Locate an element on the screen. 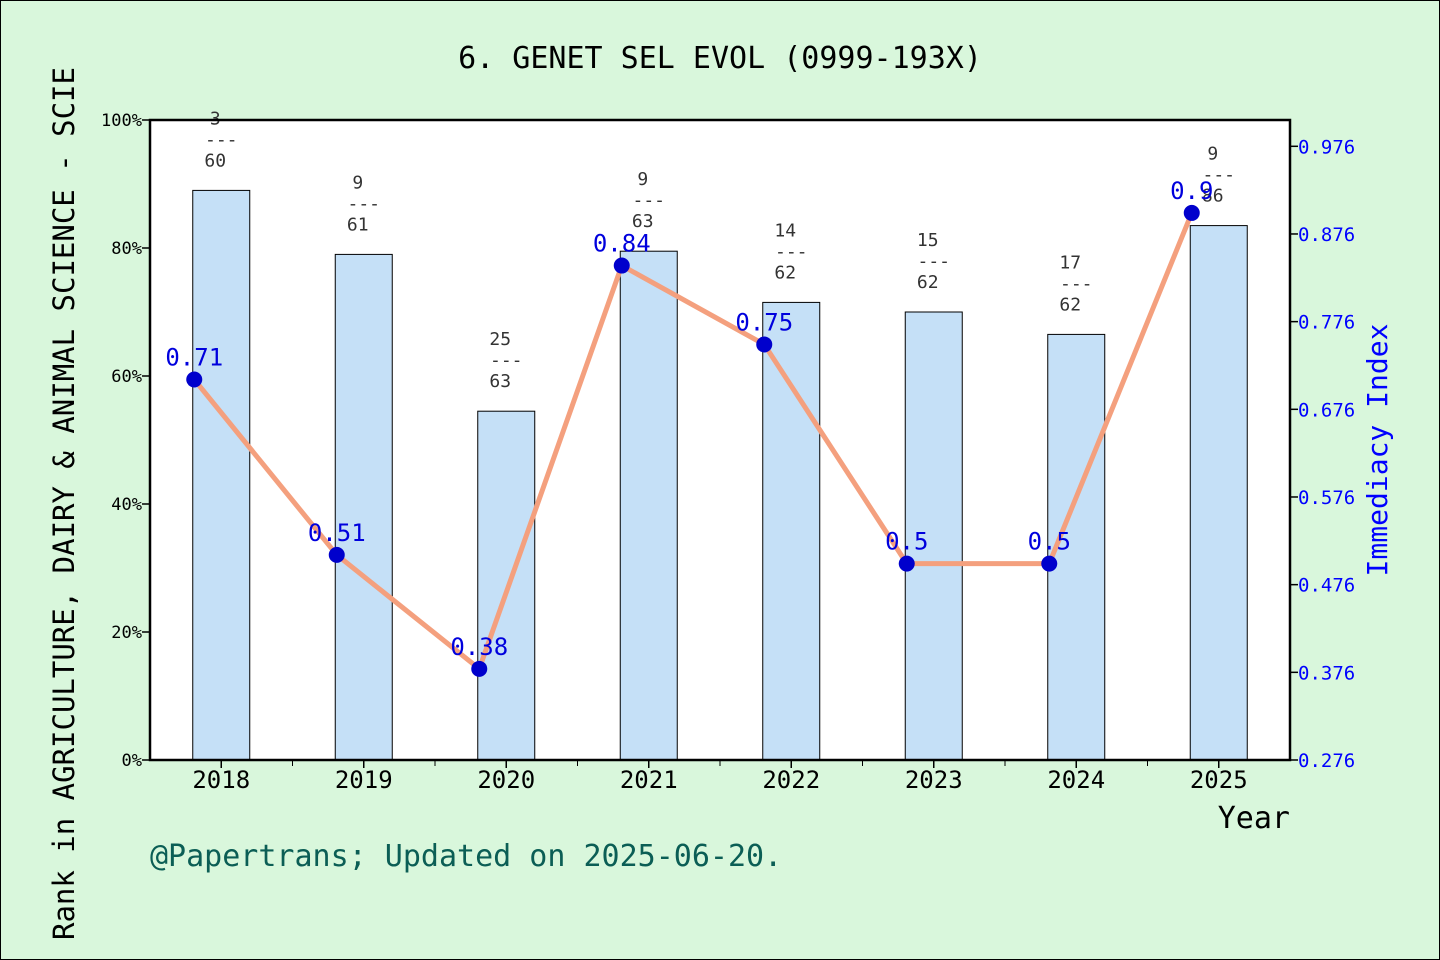  x-tick-label: 2023 is located at coordinates (934, 780).